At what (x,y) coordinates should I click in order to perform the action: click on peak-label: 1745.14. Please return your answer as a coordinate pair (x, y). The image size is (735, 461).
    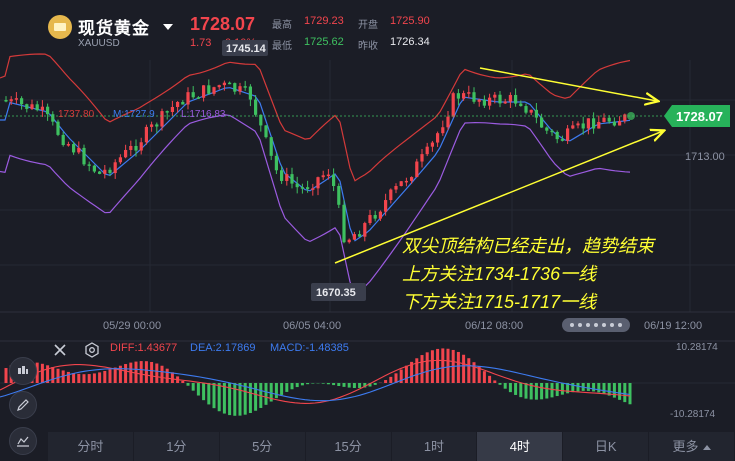
    Looking at the image, I should click on (246, 49).